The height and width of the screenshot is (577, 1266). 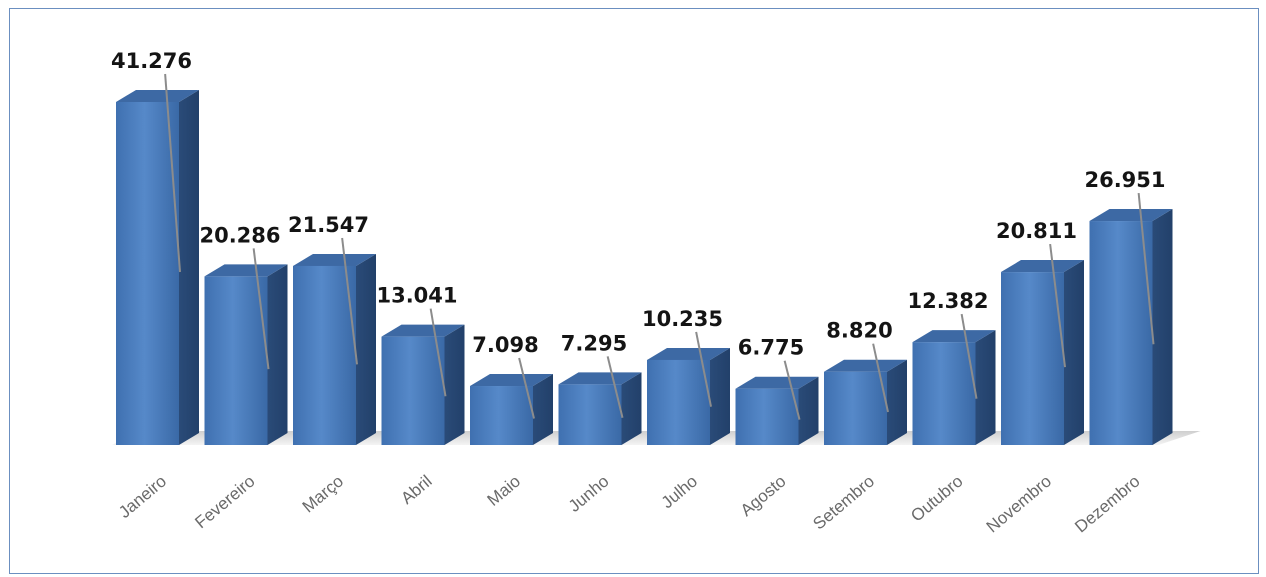 I want to click on data-label: 6.775, so click(x=771, y=348).